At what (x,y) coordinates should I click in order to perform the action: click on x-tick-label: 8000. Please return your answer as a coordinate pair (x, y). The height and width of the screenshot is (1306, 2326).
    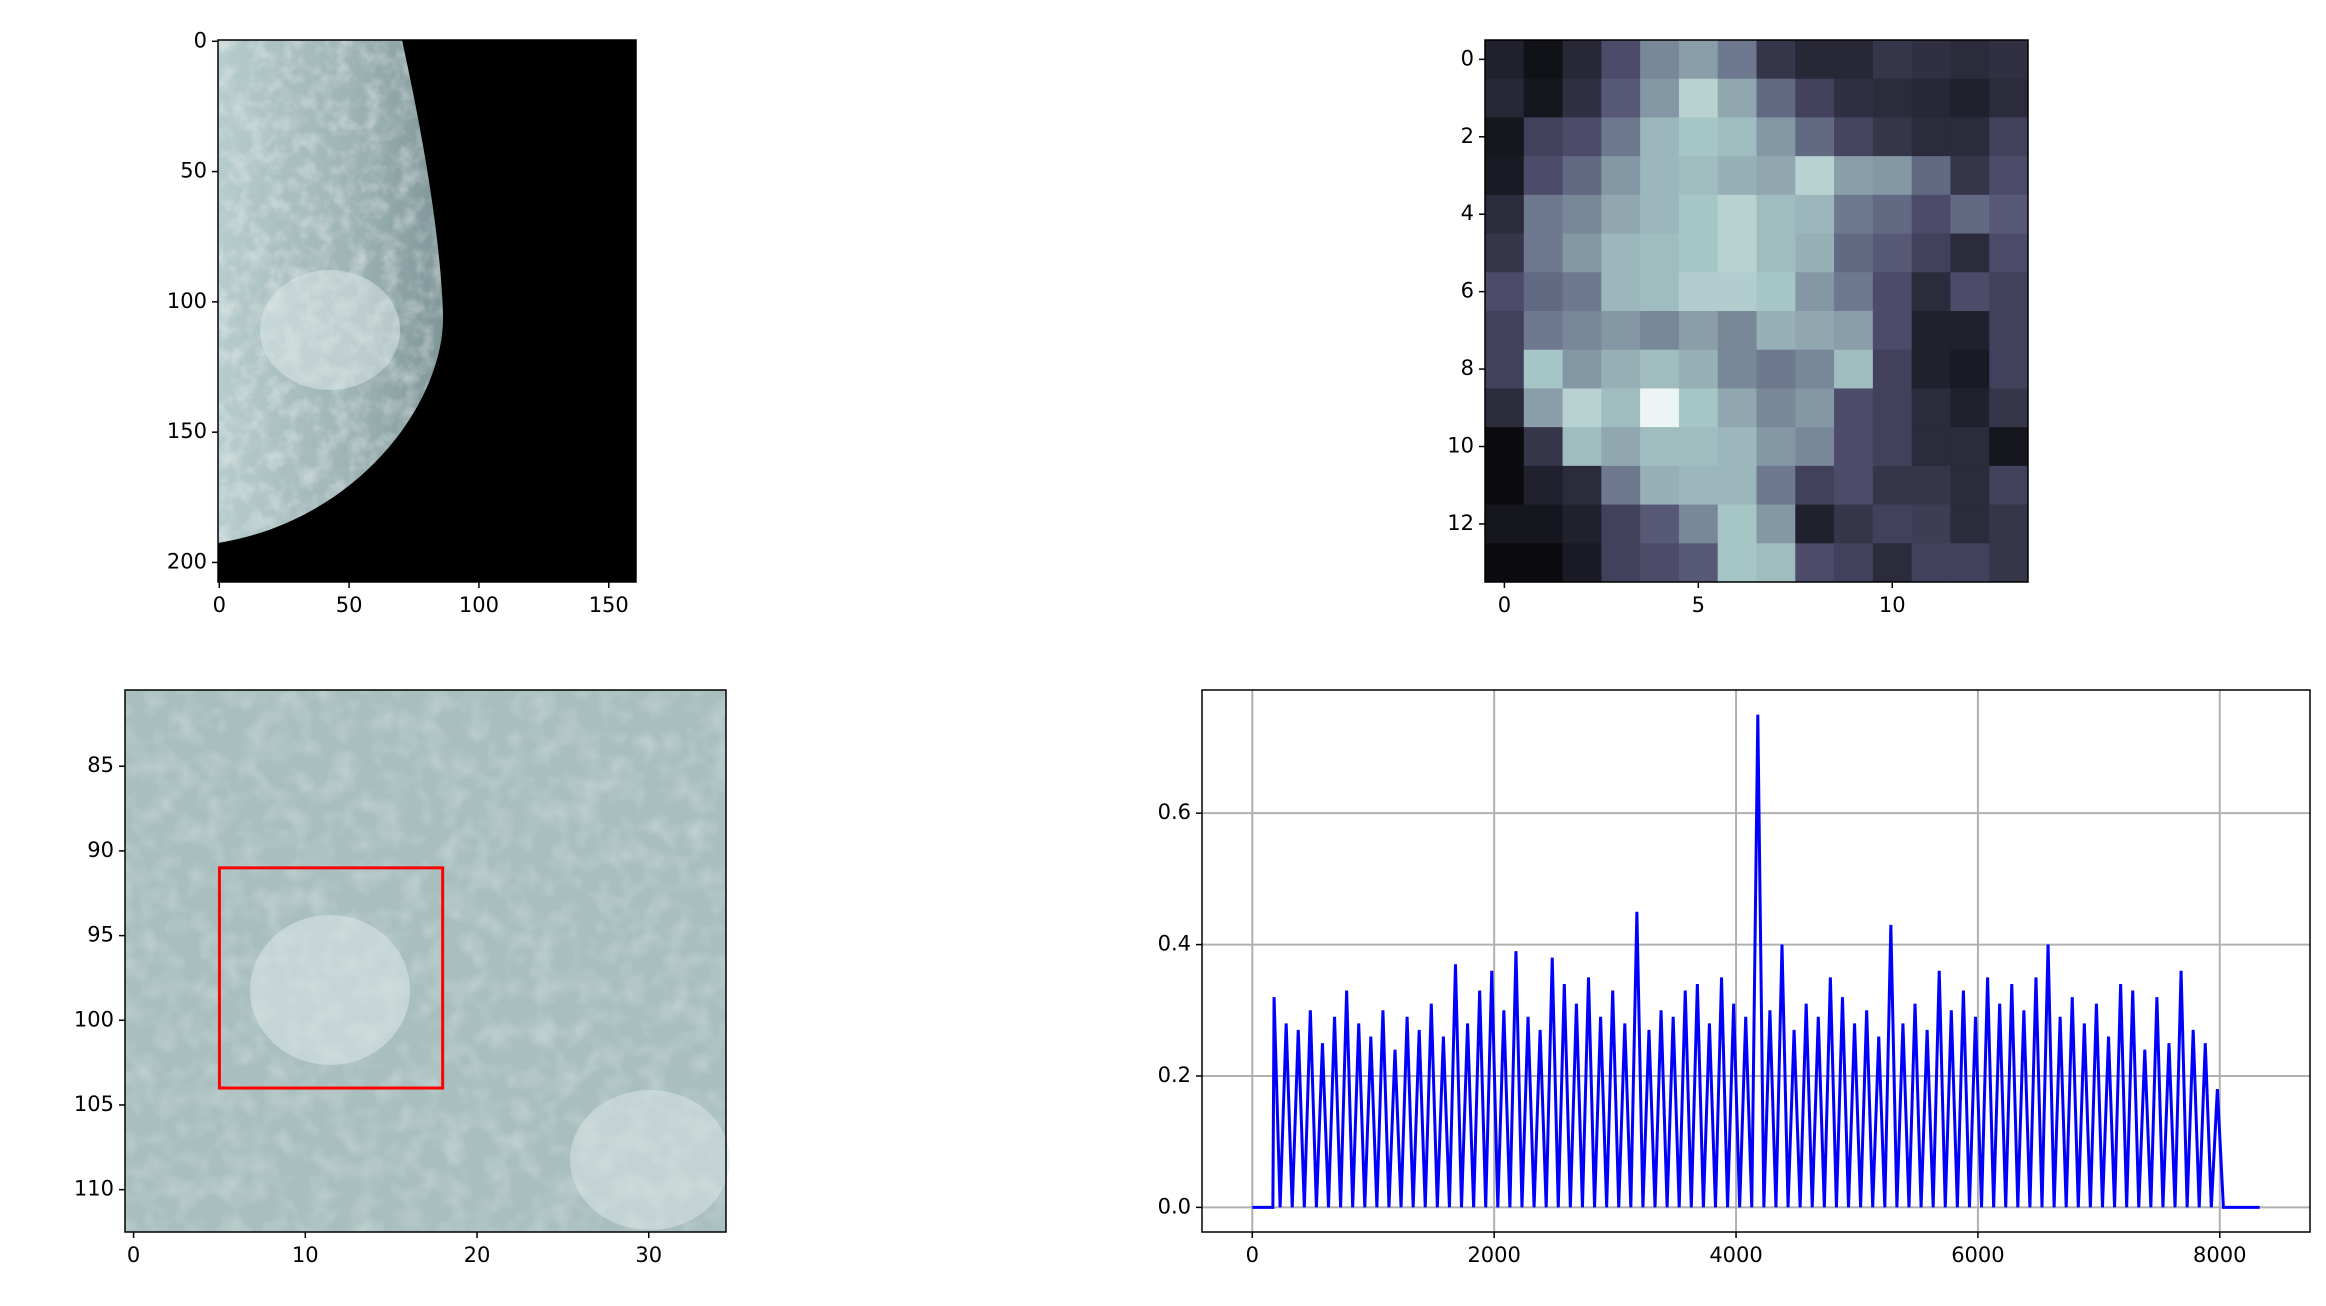
    Looking at the image, I should click on (2219, 1255).